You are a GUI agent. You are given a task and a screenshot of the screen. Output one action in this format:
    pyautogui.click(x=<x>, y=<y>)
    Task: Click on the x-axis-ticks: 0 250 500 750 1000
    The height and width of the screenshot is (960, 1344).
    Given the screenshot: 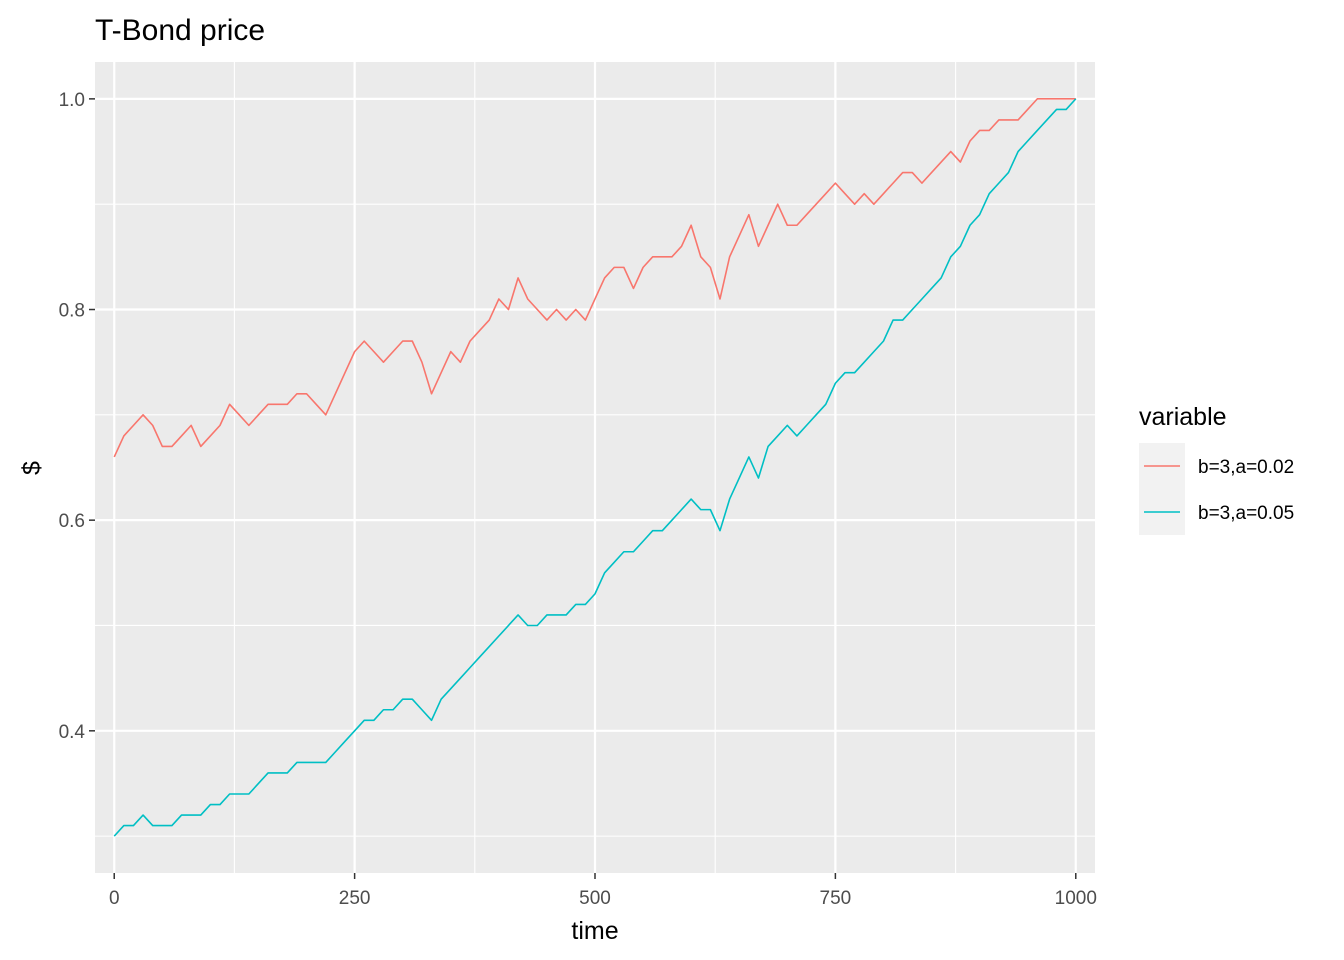 What is the action you would take?
    pyautogui.click(x=603, y=891)
    